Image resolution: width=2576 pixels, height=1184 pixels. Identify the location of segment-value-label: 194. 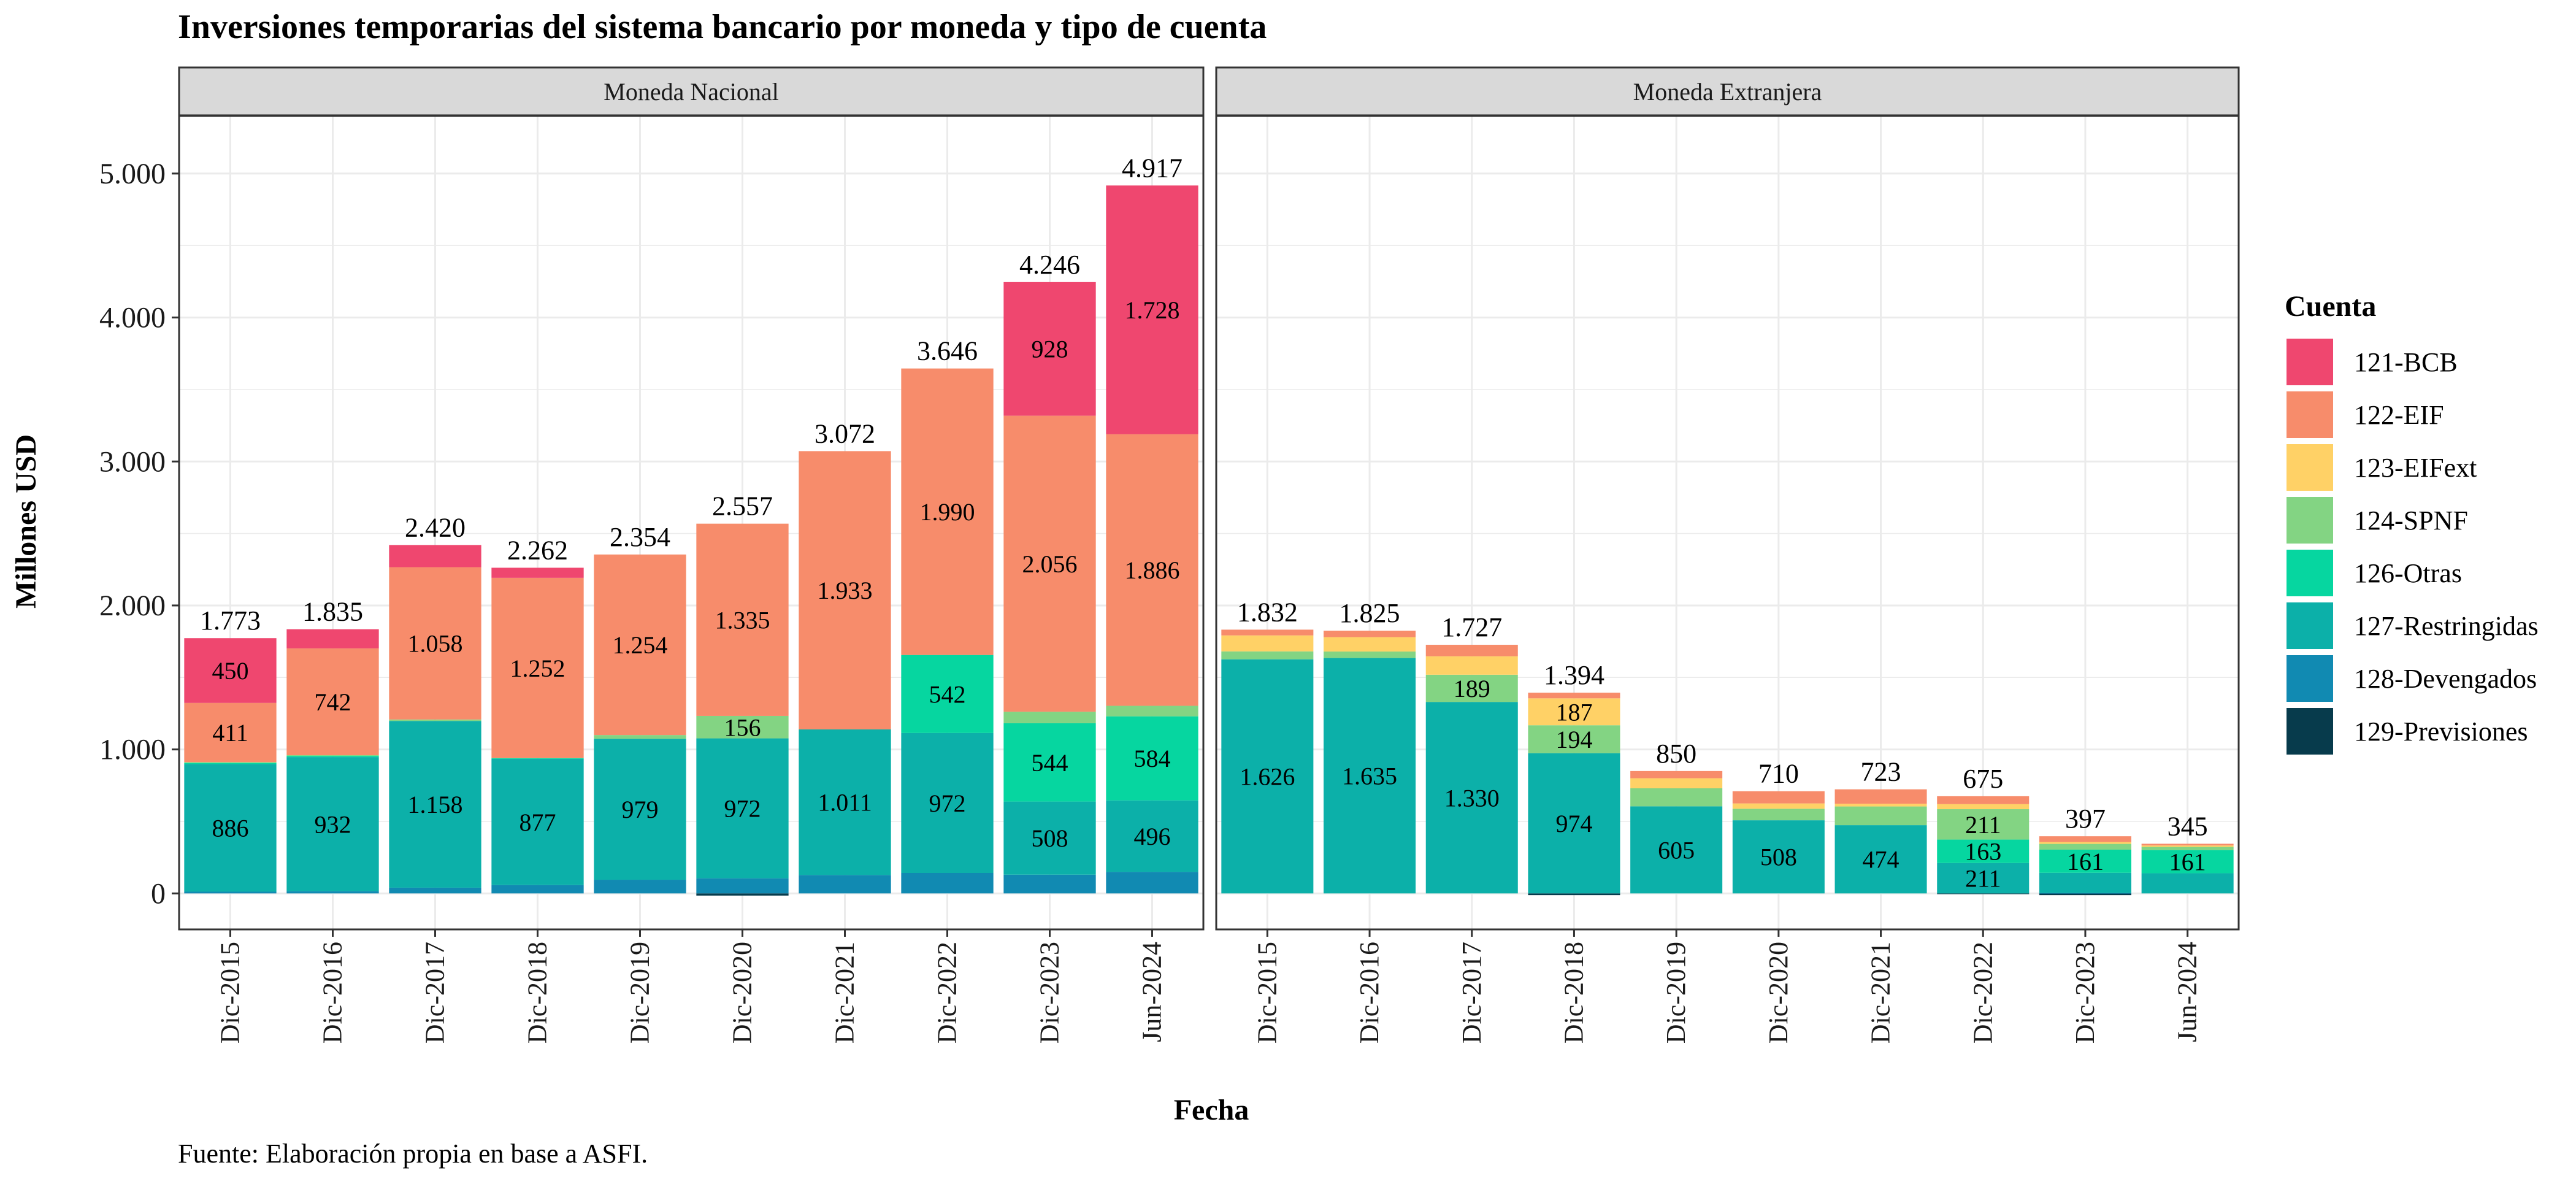
(1573, 740).